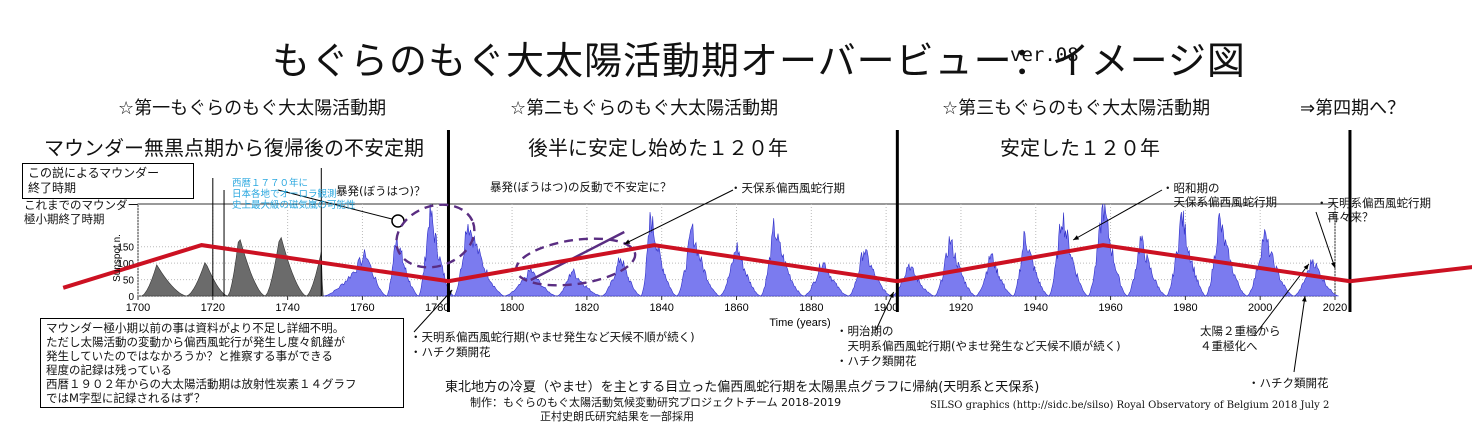 Image resolution: width=1472 pixels, height=424 pixels. Describe the element at coordinates (617, 416) in the screenshot. I see `footer-credit-2: 正村史朗氏研究結果を一部採用` at that location.